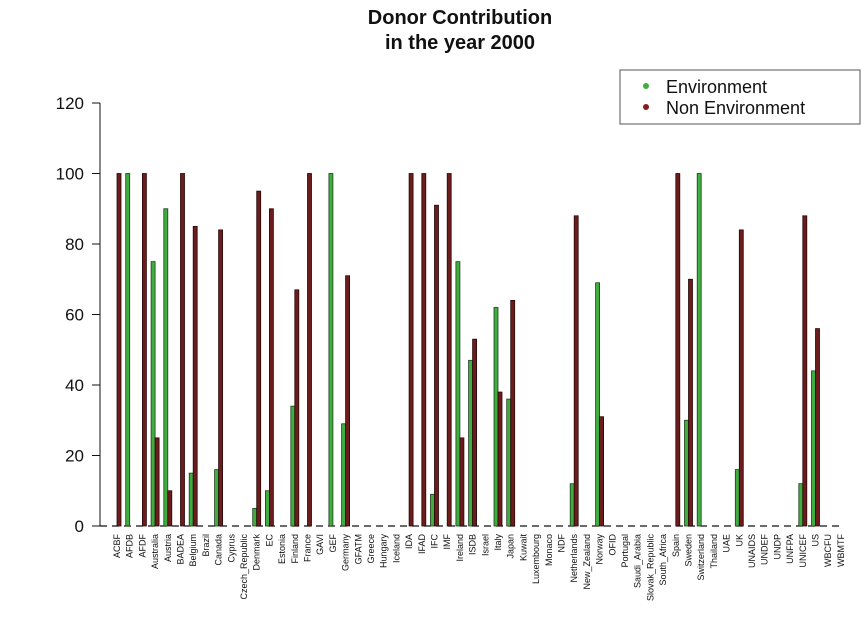 This screenshot has height=622, width=865. Describe the element at coordinates (70, 103) in the screenshot. I see `y-tick-label: 120` at that location.